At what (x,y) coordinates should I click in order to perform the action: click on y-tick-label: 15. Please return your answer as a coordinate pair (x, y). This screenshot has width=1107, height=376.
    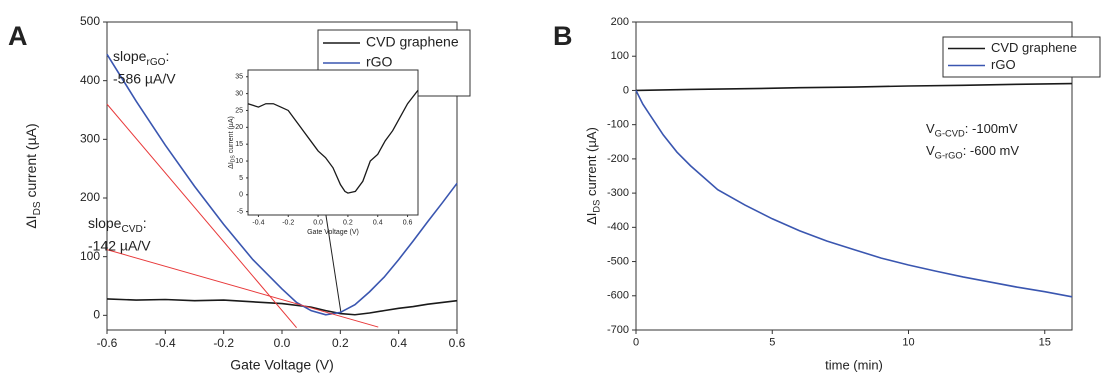
    Looking at the image, I should click on (239, 144).